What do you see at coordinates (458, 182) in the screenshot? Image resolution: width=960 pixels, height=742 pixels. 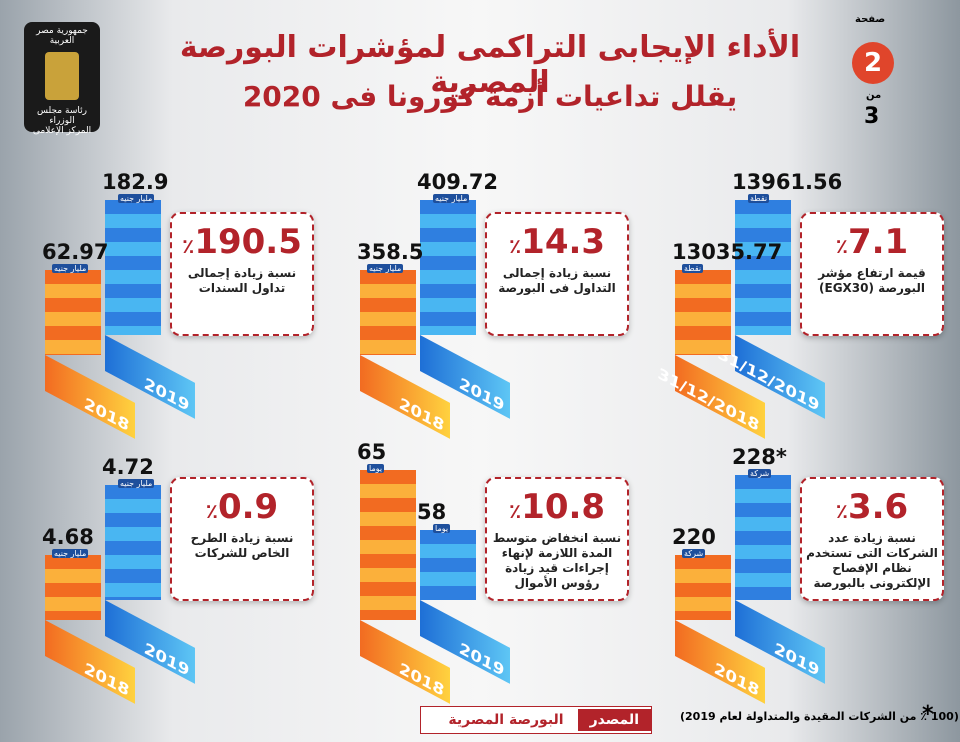 I see `value: 409.72` at bounding box center [458, 182].